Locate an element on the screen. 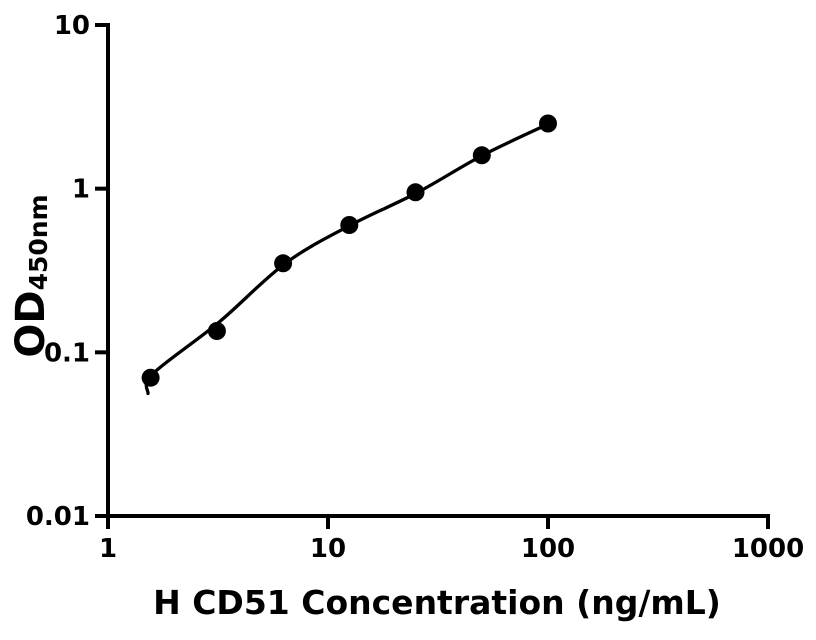 This screenshot has height=640, width=816. x-tick-label: 1000 is located at coordinates (768, 549).